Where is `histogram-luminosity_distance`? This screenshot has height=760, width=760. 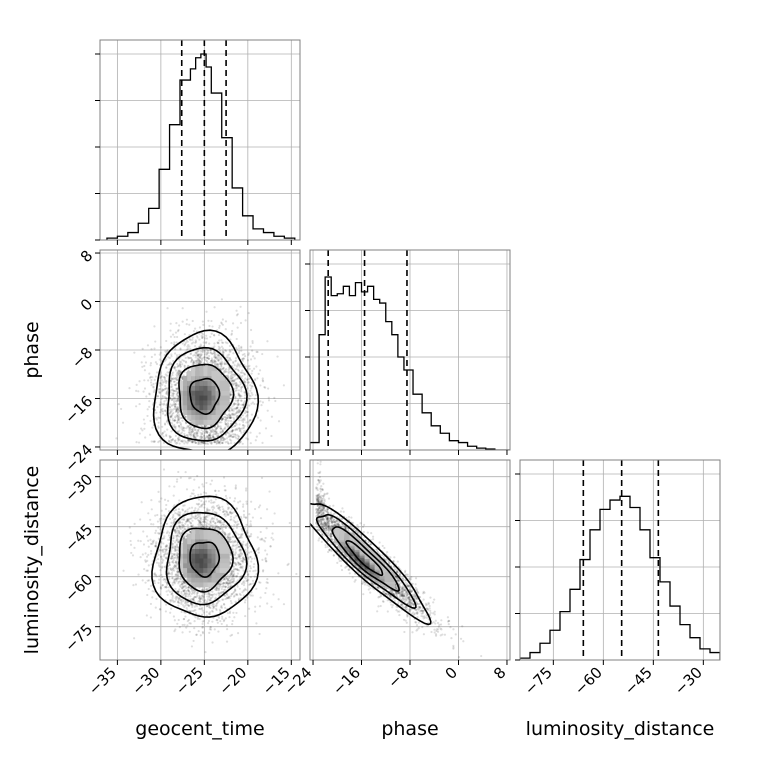
histogram-luminosity_distance is located at coordinates (620, 560).